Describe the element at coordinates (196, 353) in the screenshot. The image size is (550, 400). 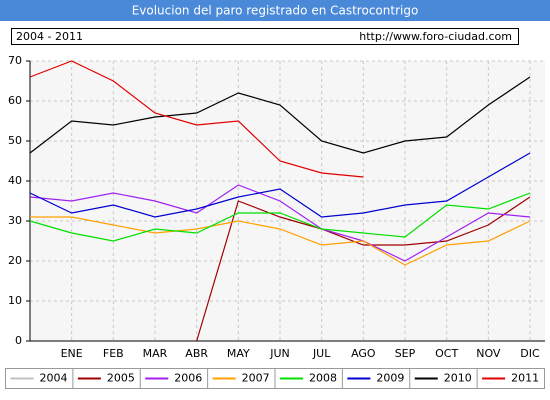
I see `x-tick-label: ABR` at that location.